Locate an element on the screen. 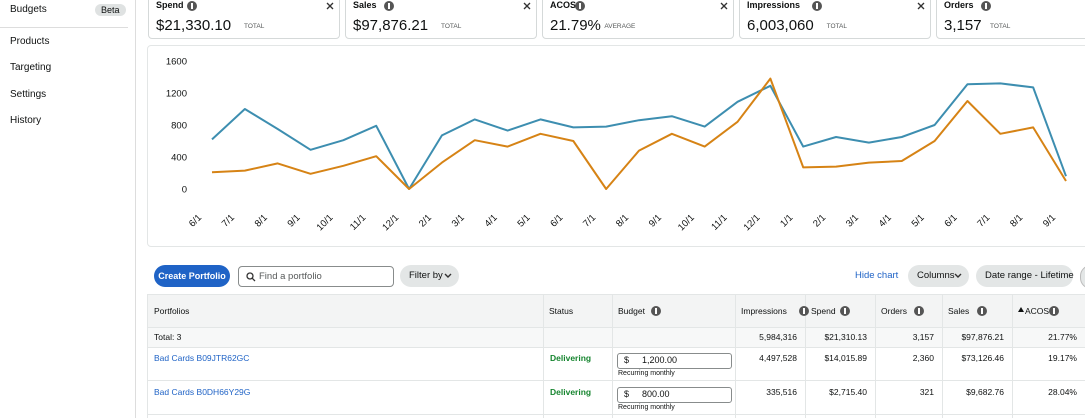 The image size is (1085, 418). columns-button-label: Columns is located at coordinates (936, 275).